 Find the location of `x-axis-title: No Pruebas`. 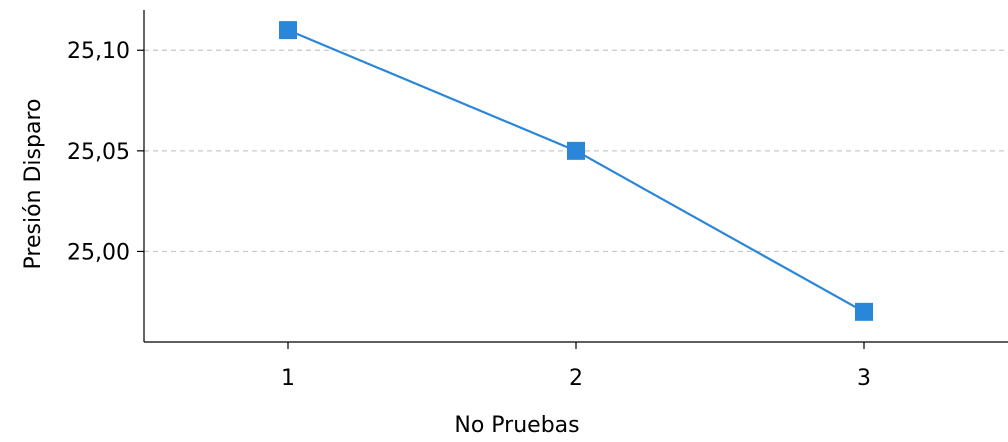

x-axis-title: No Pruebas is located at coordinates (516, 425).